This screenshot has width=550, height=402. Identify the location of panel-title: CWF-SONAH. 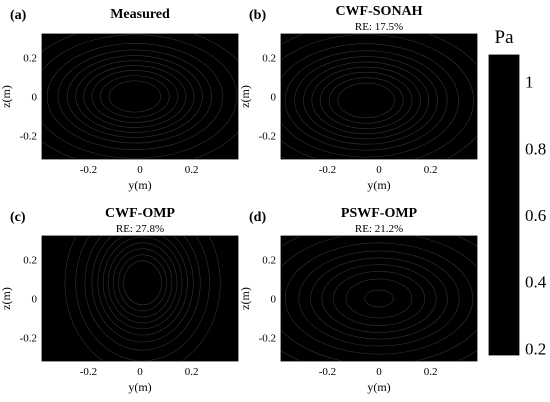
(378, 11).